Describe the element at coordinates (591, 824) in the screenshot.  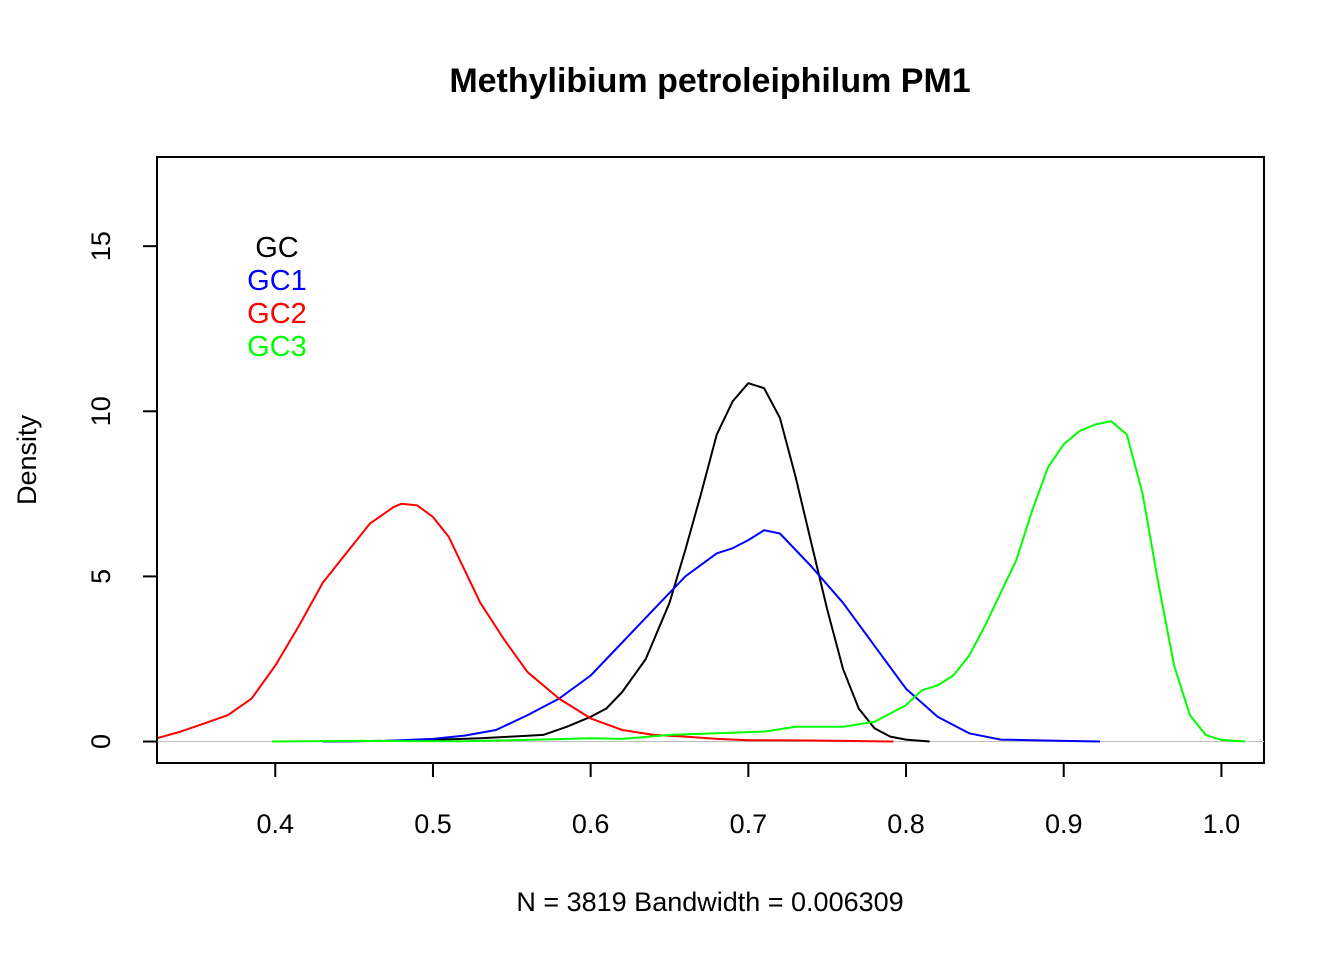
I see `x-tick-label: 0.6` at that location.